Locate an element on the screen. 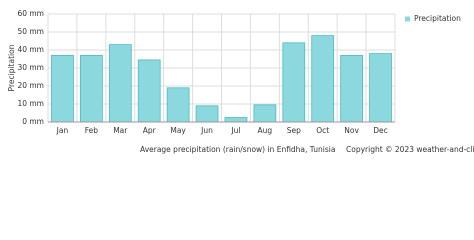  y-tick-label: 30 mm is located at coordinates (30, 67).